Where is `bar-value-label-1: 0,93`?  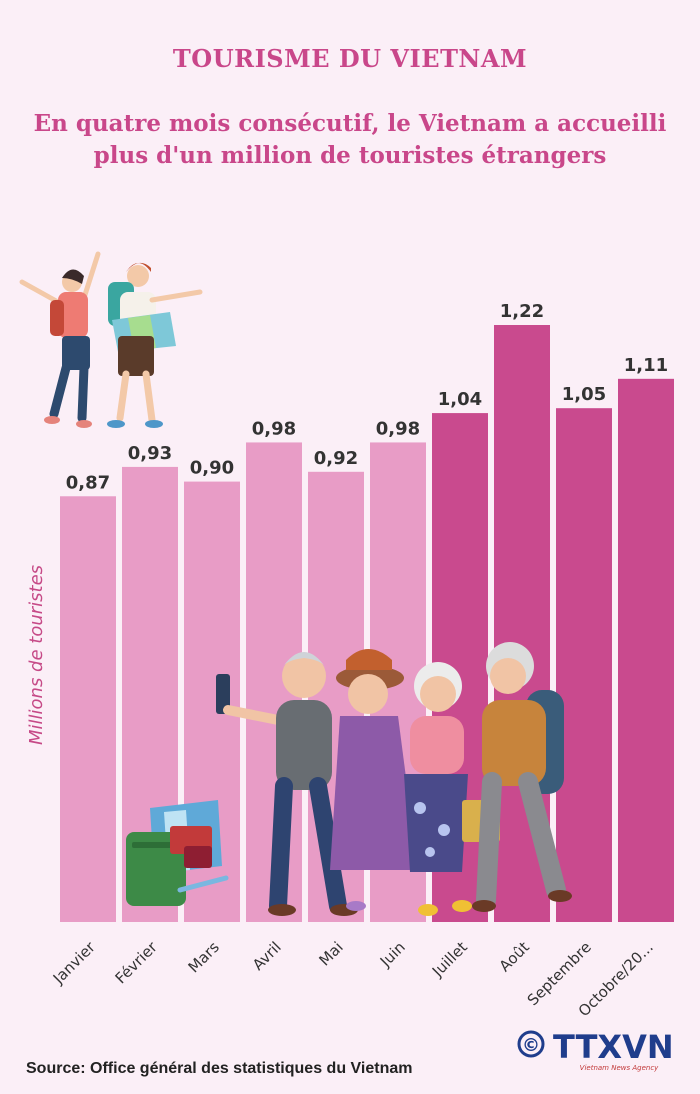
bar-value-label-1: 0,93 is located at coordinates (150, 453).